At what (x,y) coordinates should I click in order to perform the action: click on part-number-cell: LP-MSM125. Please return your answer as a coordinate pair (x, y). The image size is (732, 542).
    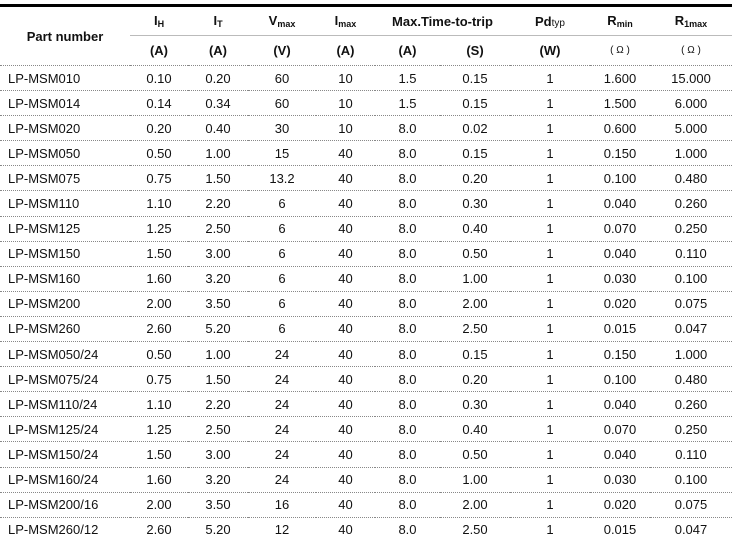
    Looking at the image, I should click on (65, 228).